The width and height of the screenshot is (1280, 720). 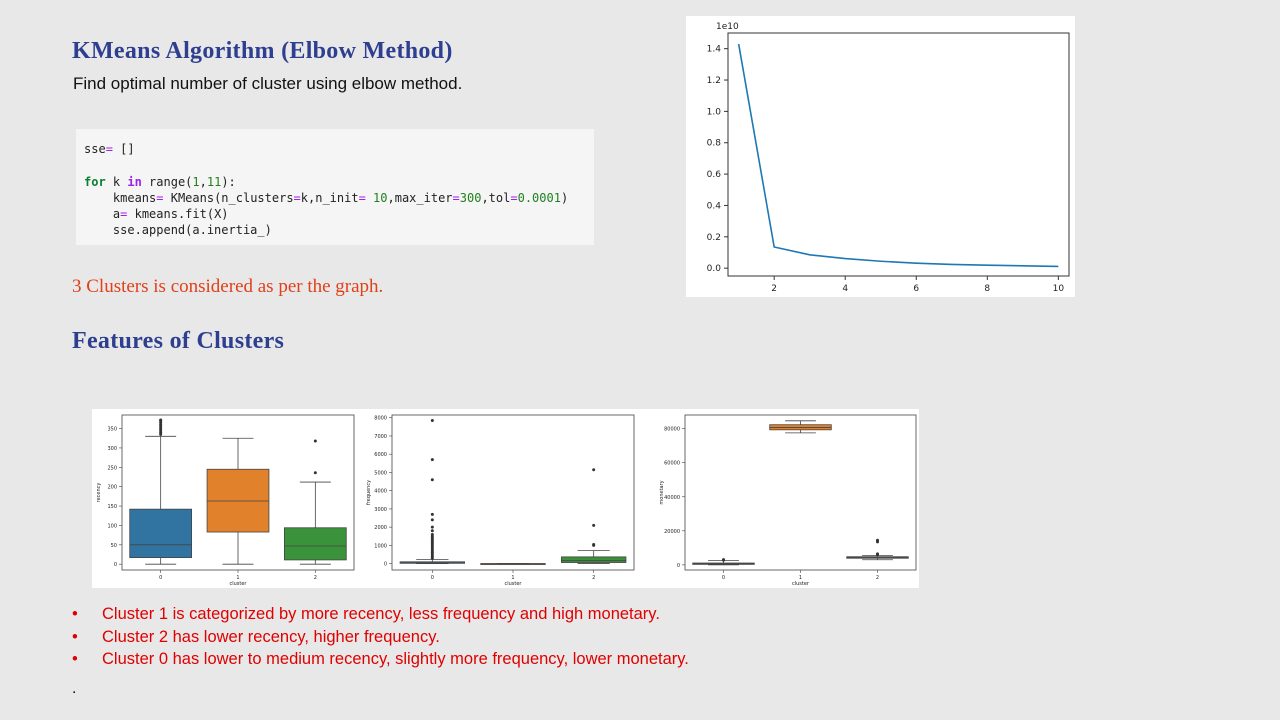 What do you see at coordinates (672, 532) in the screenshot?
I see `y-tick-label: 20000` at bounding box center [672, 532].